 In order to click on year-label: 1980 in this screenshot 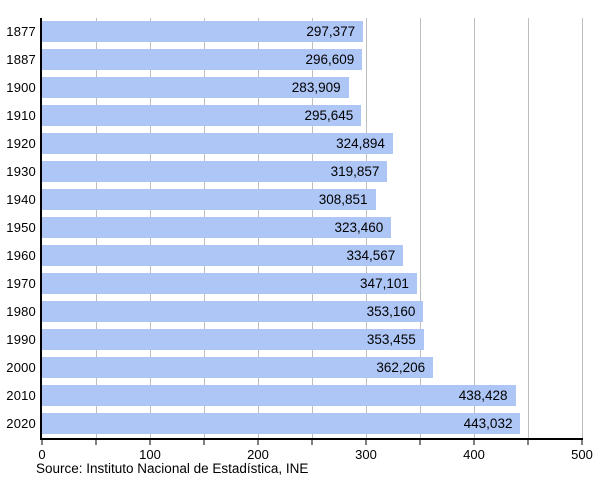, I will do `click(21, 311)`.